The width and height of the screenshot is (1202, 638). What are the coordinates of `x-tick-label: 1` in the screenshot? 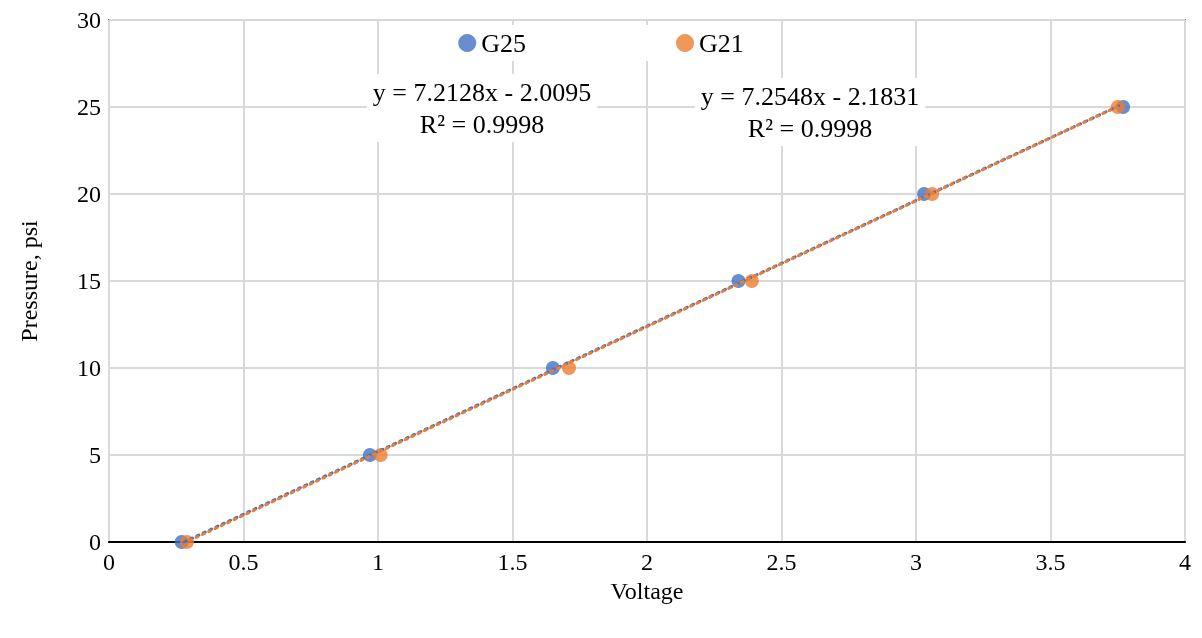 It's located at (378, 562).